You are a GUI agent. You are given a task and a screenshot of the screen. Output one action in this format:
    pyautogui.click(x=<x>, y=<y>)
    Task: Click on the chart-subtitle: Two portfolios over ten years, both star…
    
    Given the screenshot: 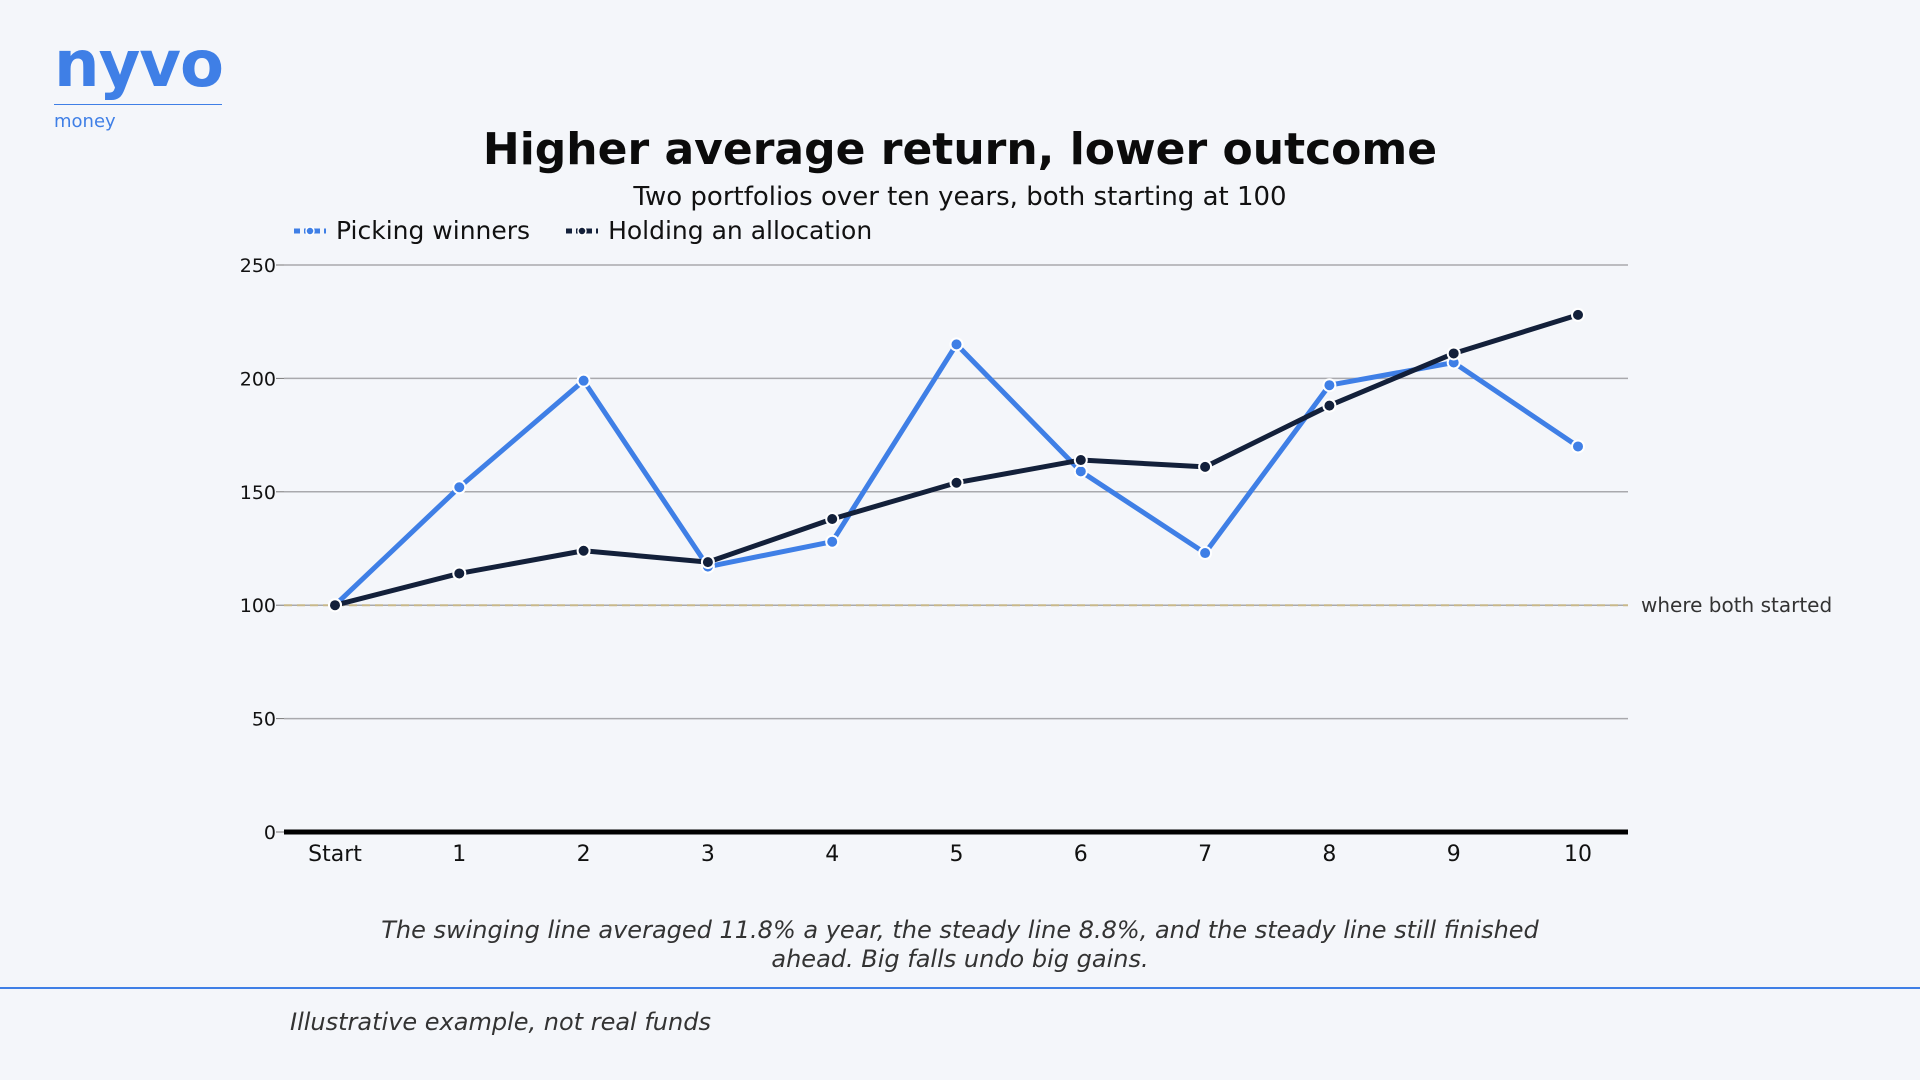 What is the action you would take?
    pyautogui.click(x=960, y=197)
    